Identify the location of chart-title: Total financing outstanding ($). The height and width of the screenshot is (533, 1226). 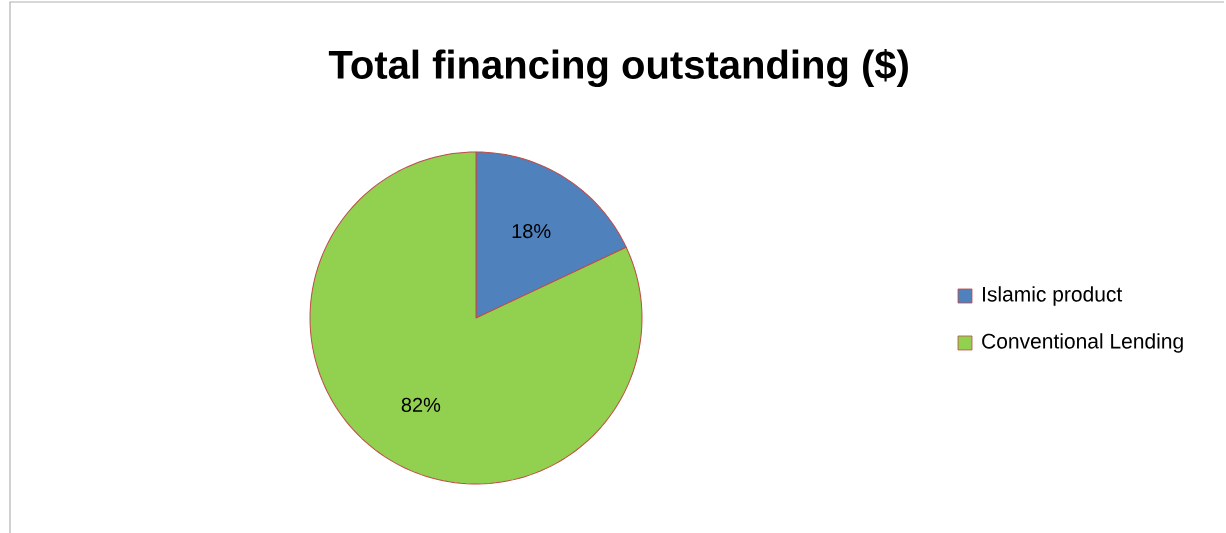
(618, 68).